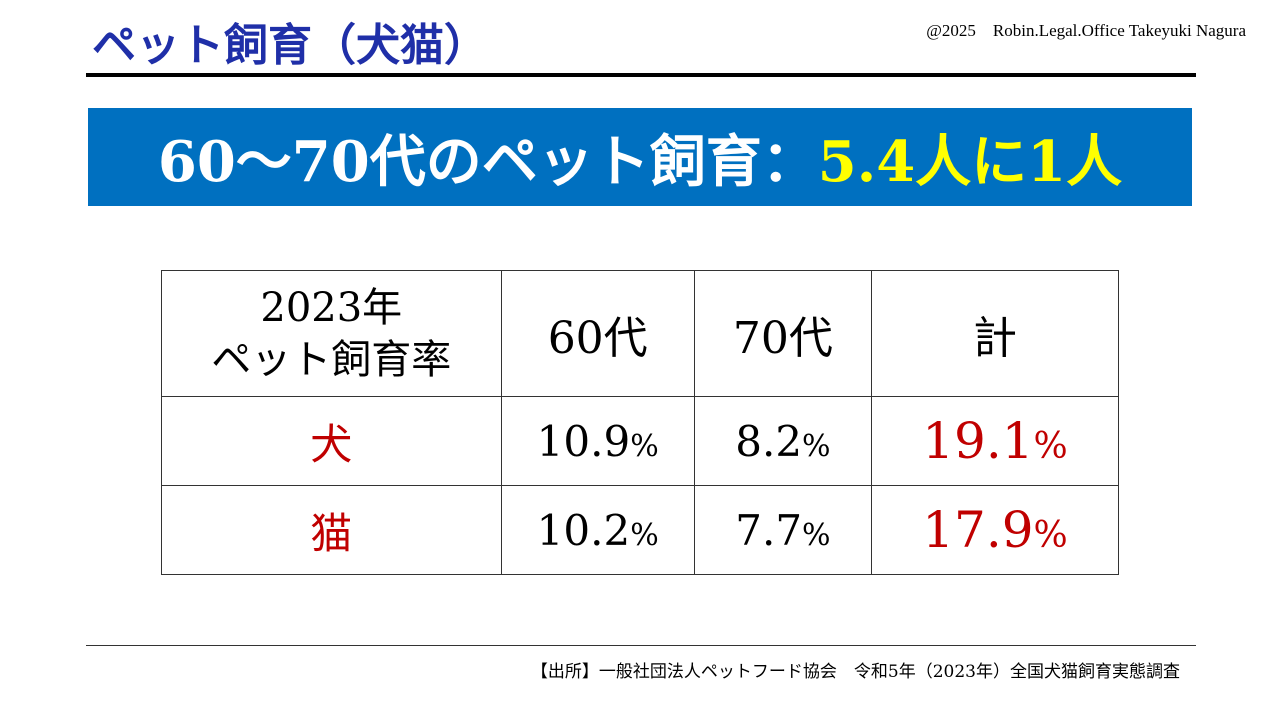 The image size is (1280, 720). I want to click on banner-accent-text: 5.4人に1人, so click(970, 161).